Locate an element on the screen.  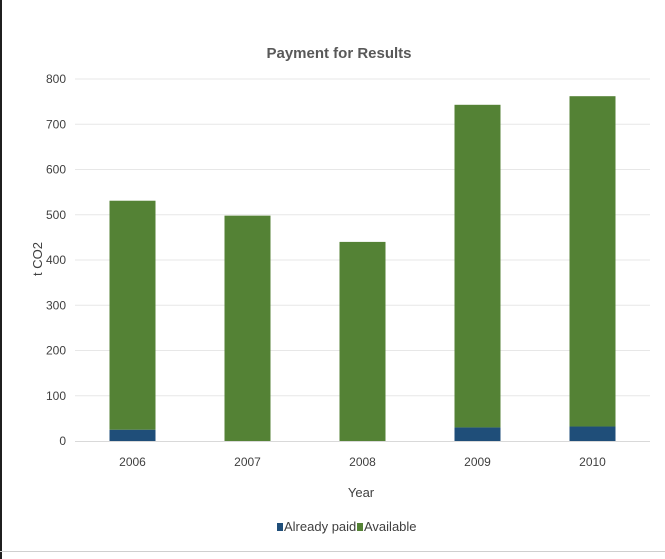
x-tick-label: 2010 is located at coordinates (592, 462).